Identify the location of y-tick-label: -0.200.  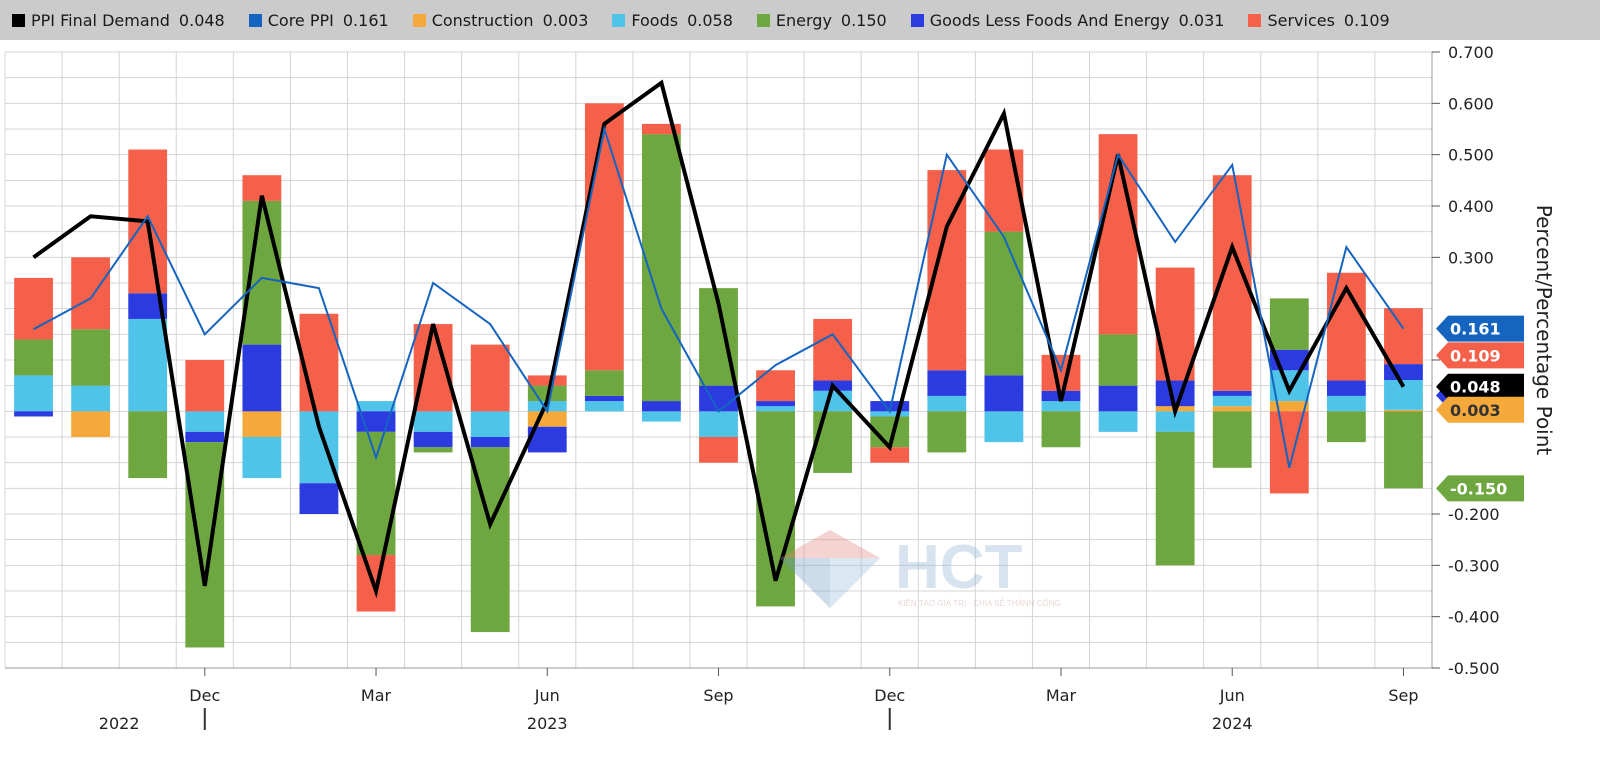
(1474, 514).